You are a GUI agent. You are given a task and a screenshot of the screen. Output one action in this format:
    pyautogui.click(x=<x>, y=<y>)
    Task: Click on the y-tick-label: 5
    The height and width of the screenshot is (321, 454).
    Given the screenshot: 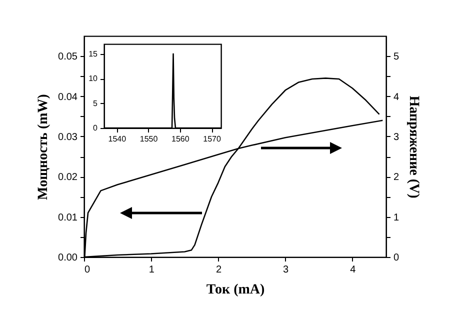 What is the action you would take?
    pyautogui.click(x=95, y=103)
    